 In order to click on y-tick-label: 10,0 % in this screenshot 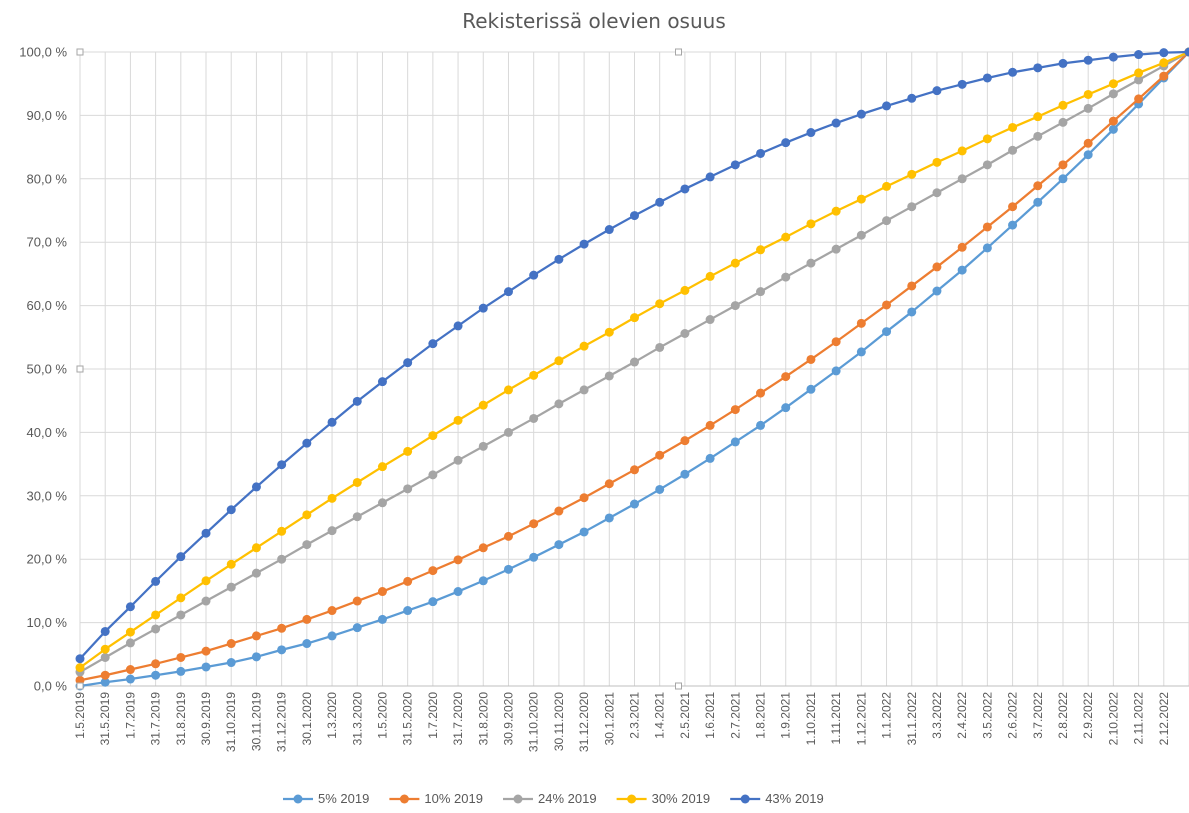, I will do `click(47, 622)`.